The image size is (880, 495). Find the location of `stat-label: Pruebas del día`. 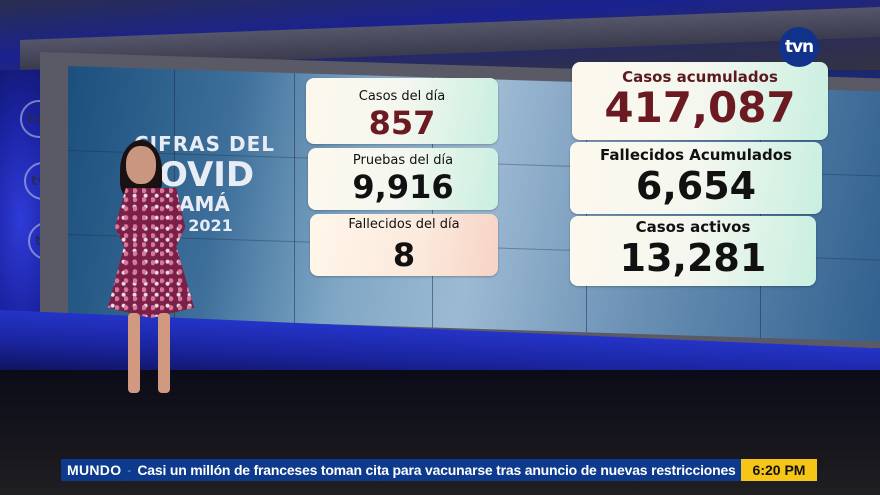

stat-label: Pruebas del día is located at coordinates (403, 160).